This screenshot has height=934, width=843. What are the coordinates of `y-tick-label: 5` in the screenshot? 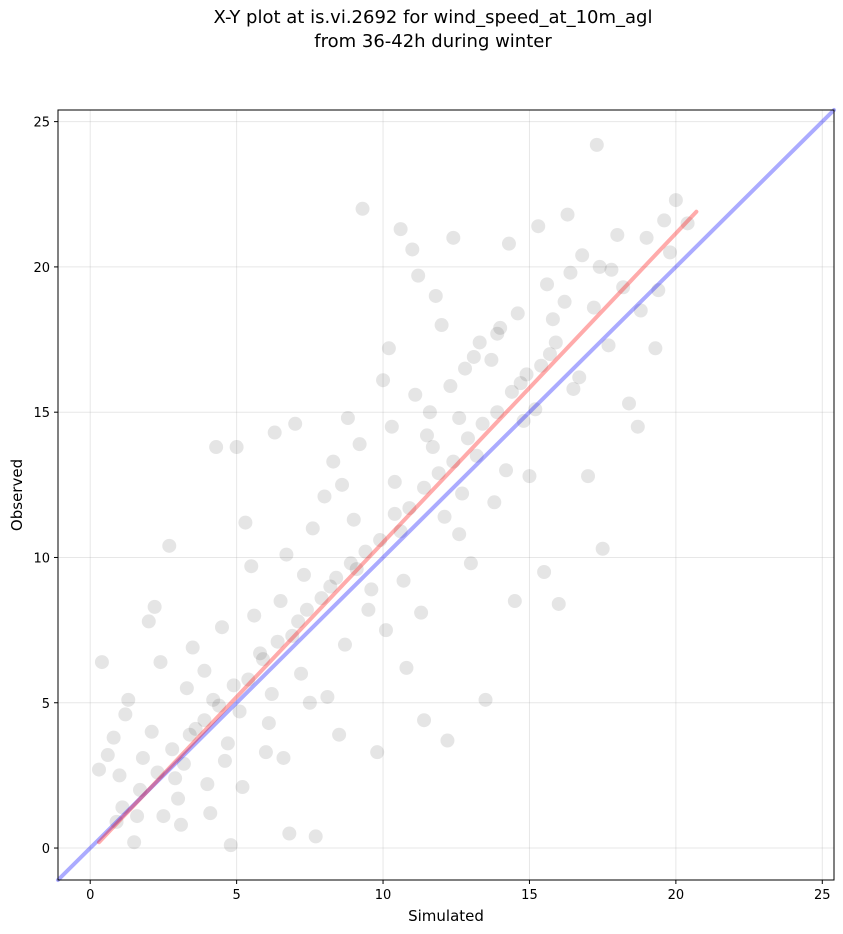 It's located at (46, 704).